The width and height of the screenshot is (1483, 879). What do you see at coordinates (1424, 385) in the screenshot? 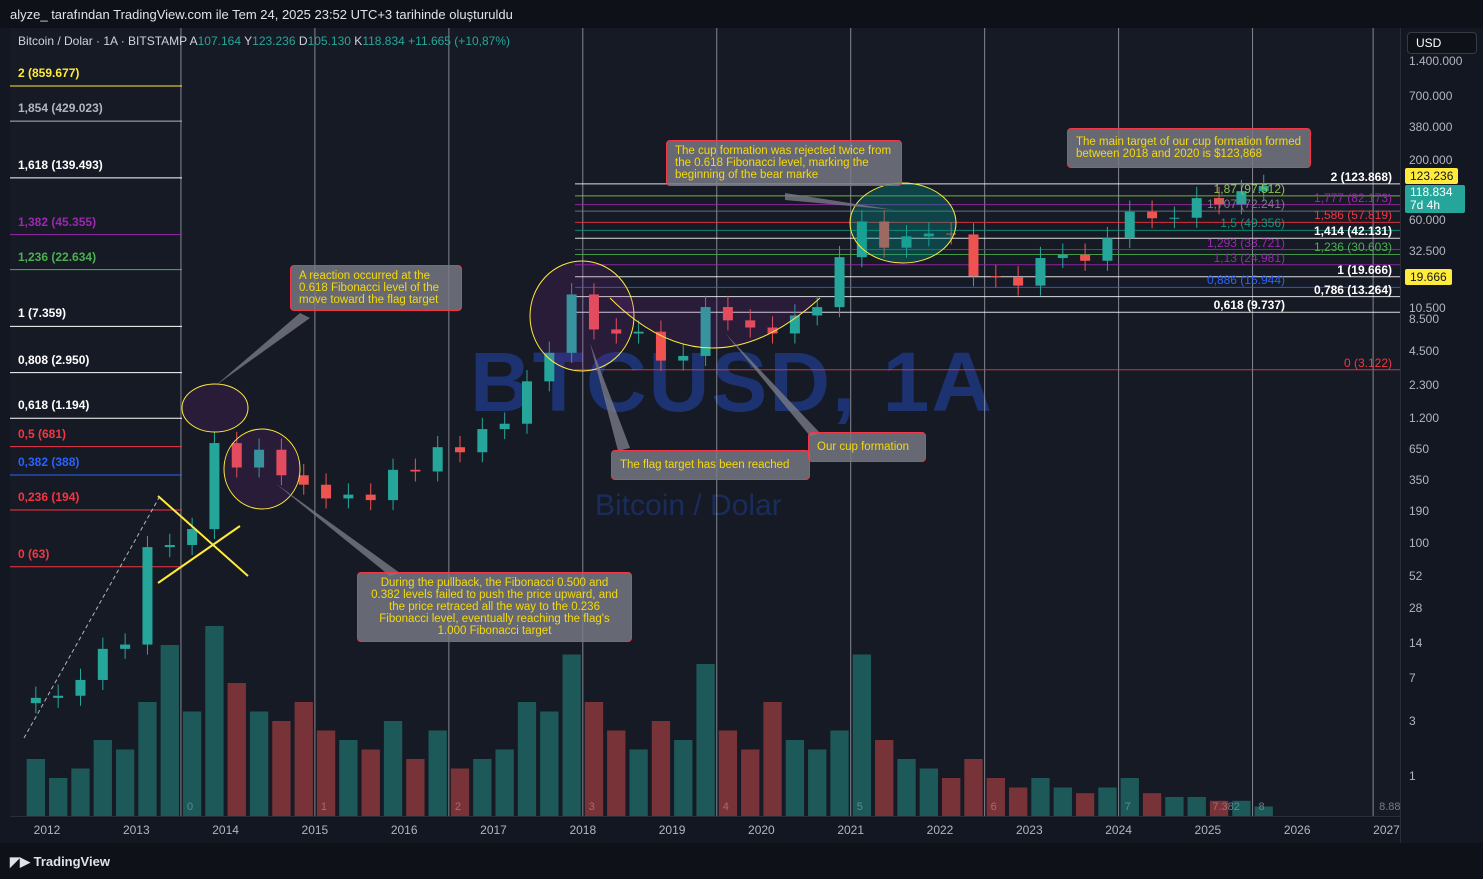
I see `price-tick: 2.300` at bounding box center [1424, 385].